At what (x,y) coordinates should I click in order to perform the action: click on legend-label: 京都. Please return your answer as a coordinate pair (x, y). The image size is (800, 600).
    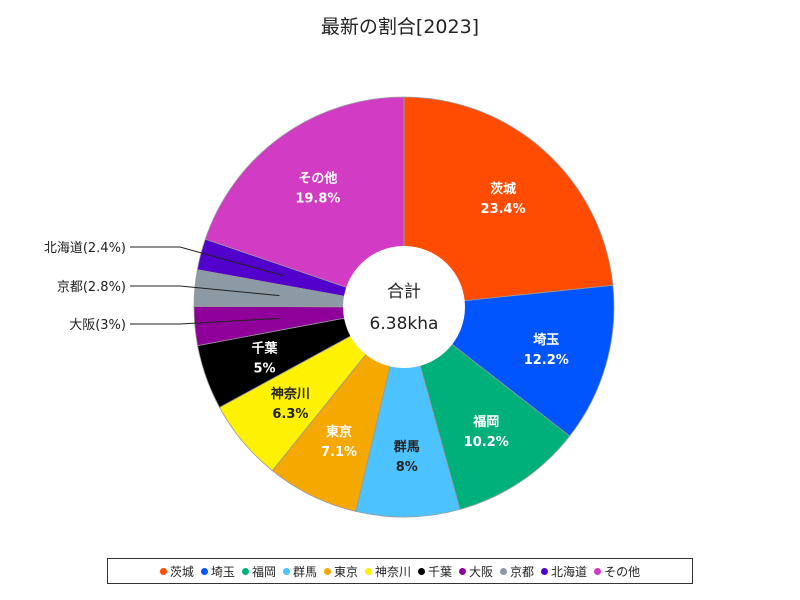
    Looking at the image, I should click on (522, 571).